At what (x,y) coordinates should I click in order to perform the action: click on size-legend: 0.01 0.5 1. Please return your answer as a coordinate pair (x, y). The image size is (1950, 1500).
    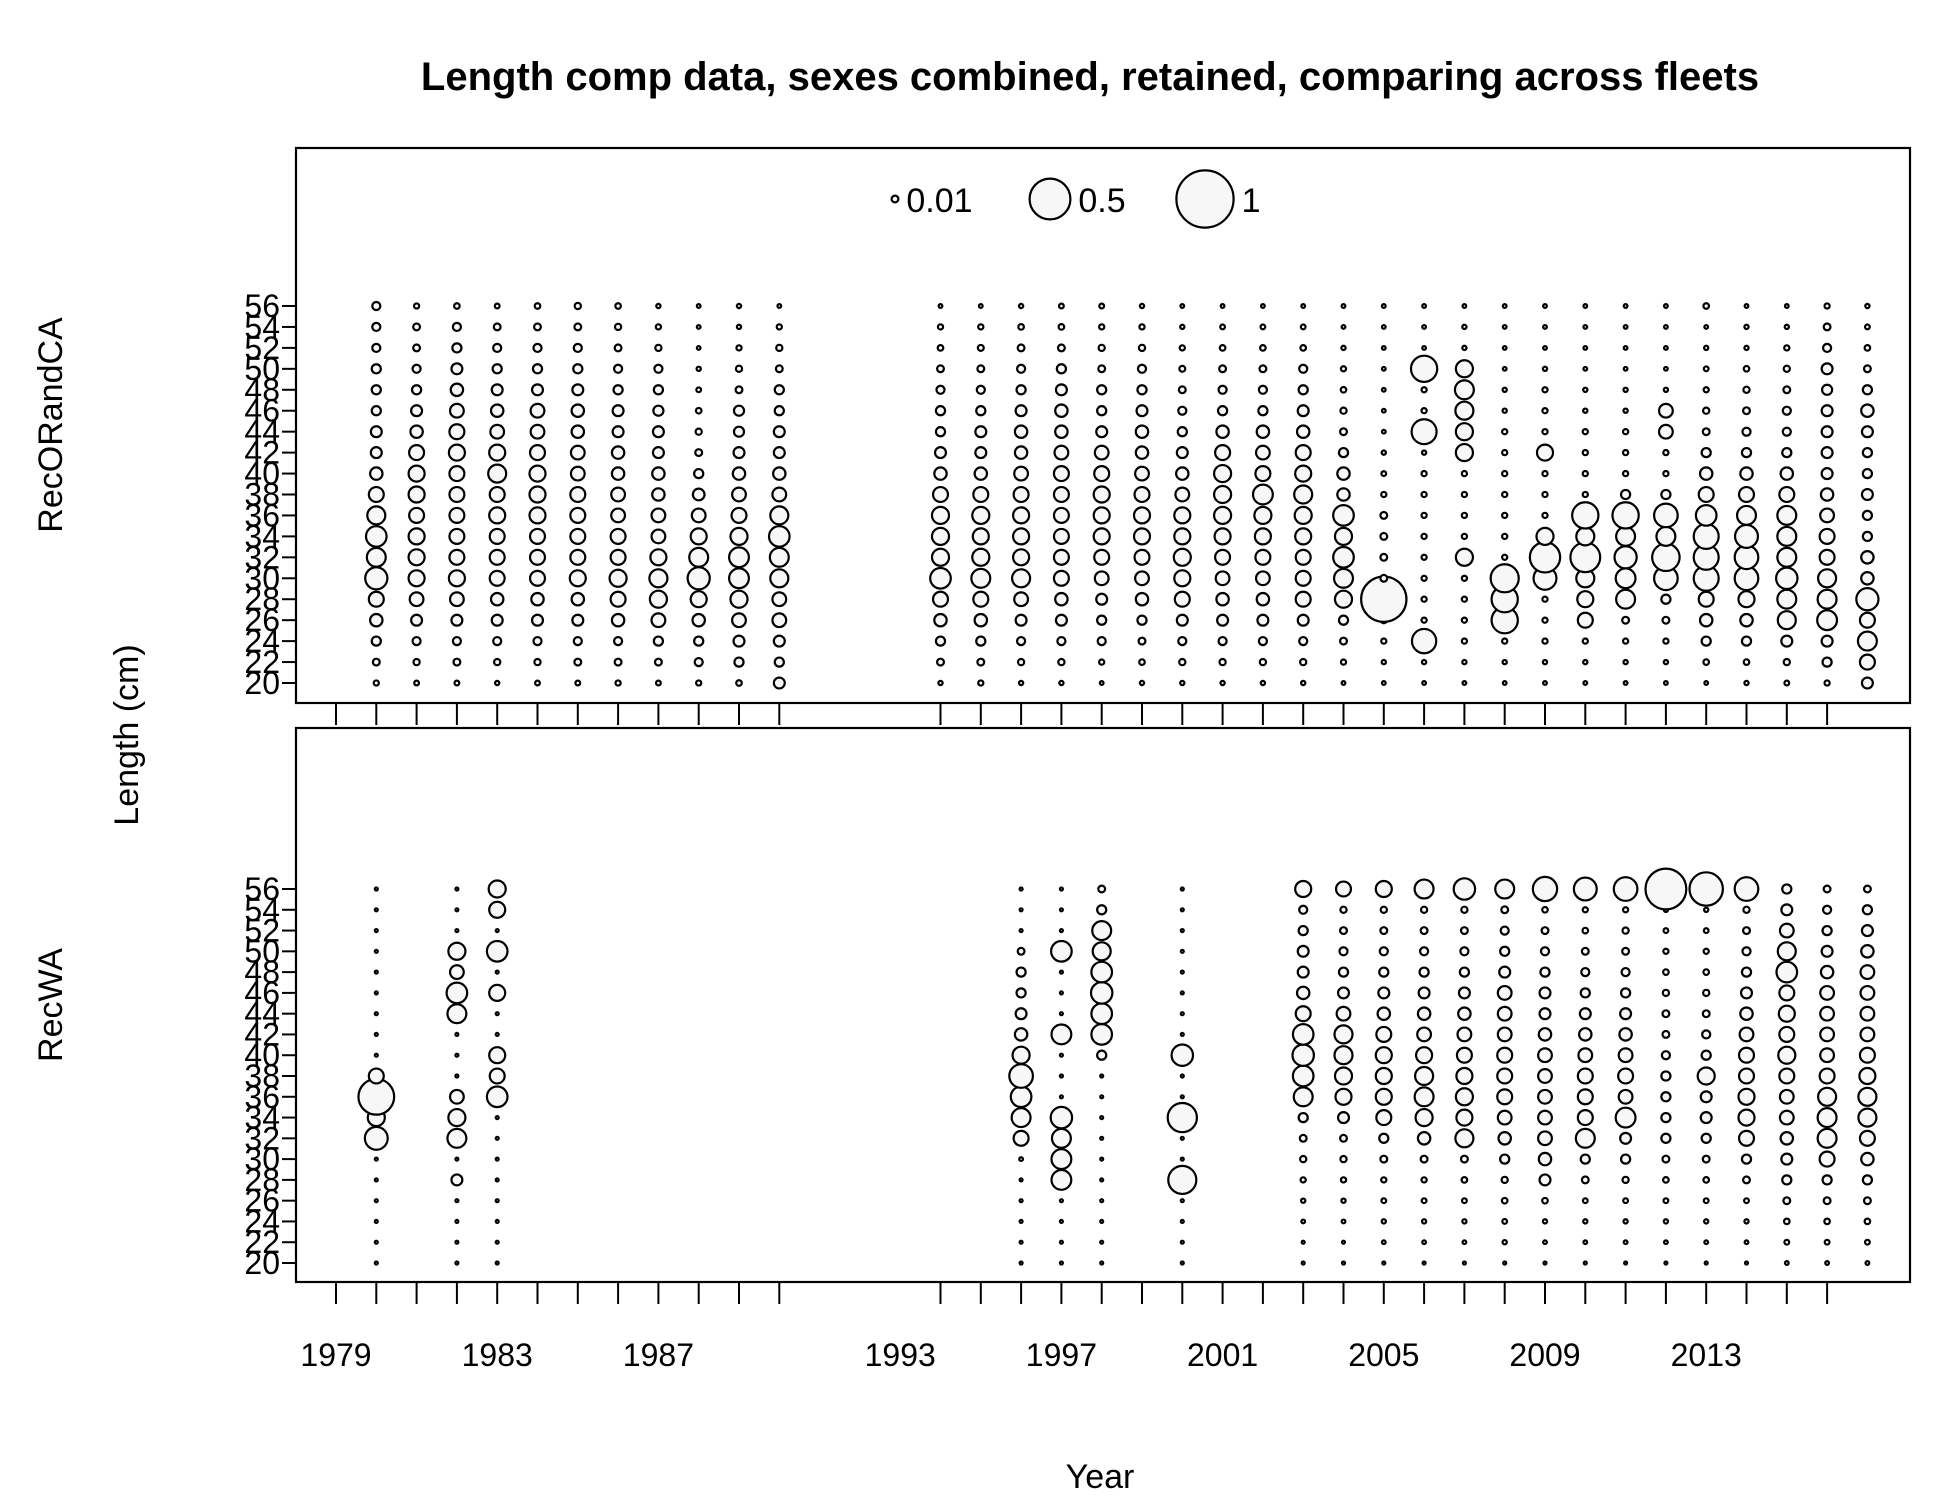
    Looking at the image, I should click on (1075, 199).